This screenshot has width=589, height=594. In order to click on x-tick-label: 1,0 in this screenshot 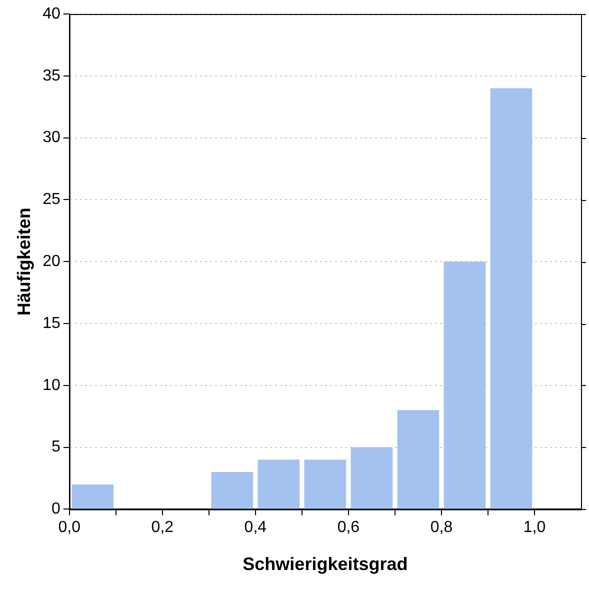, I will do `click(534, 527)`.